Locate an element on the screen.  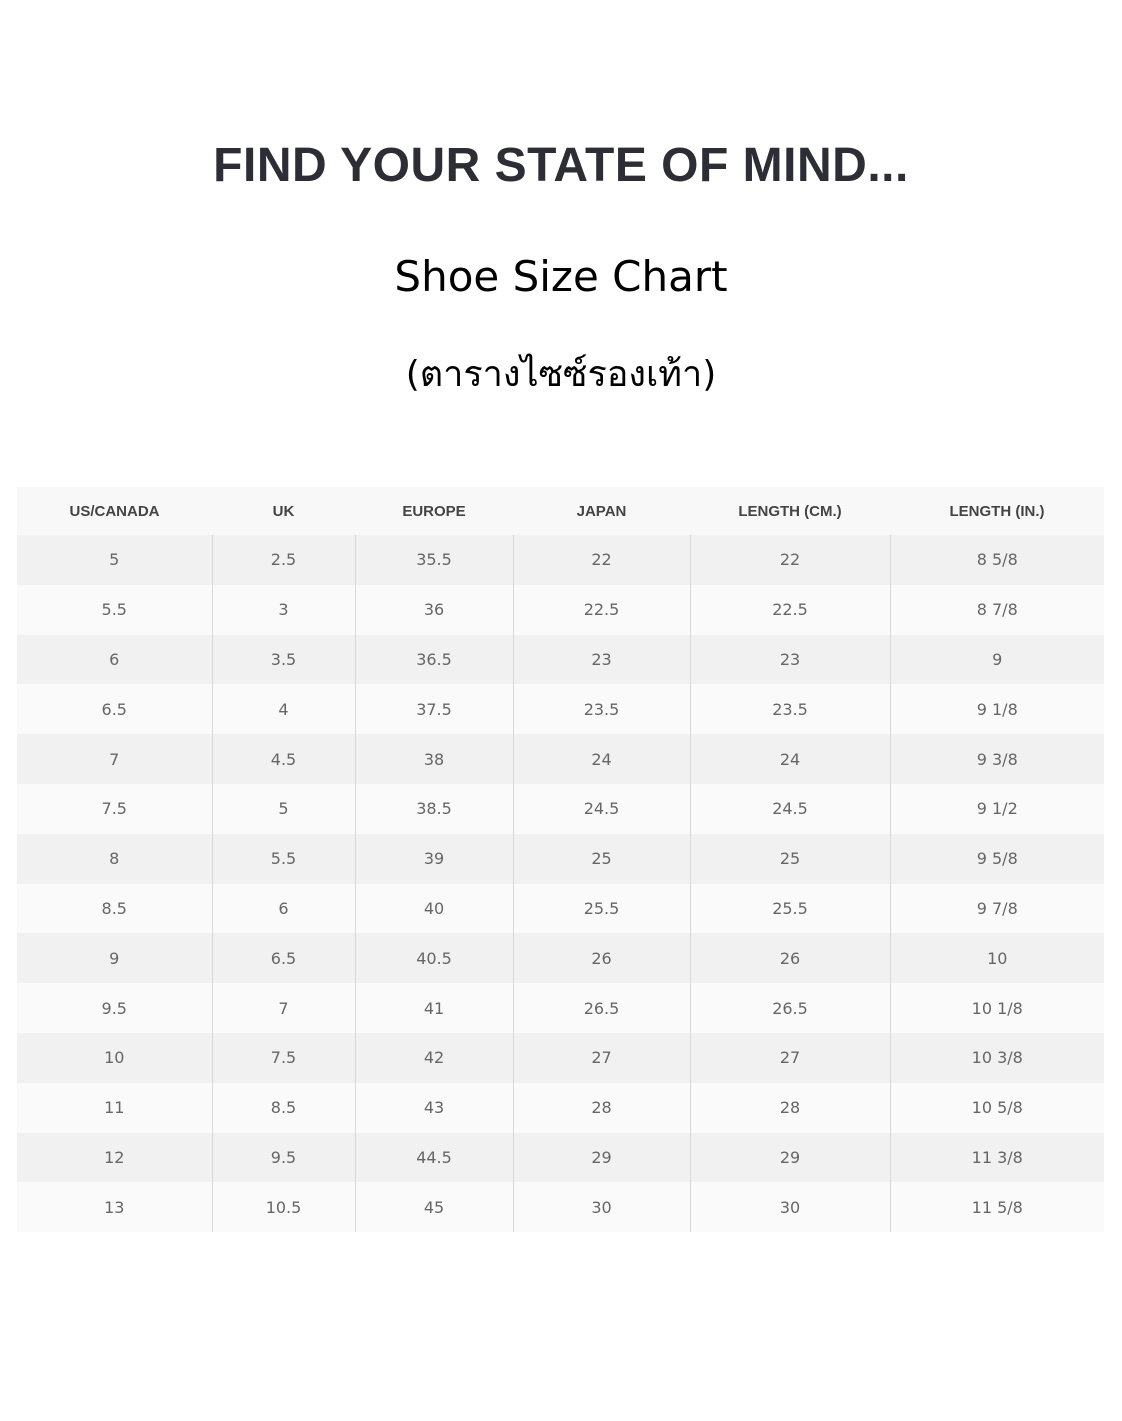
table-row: 6 3.5 36.5 23 23 9 is located at coordinates (560, 659).